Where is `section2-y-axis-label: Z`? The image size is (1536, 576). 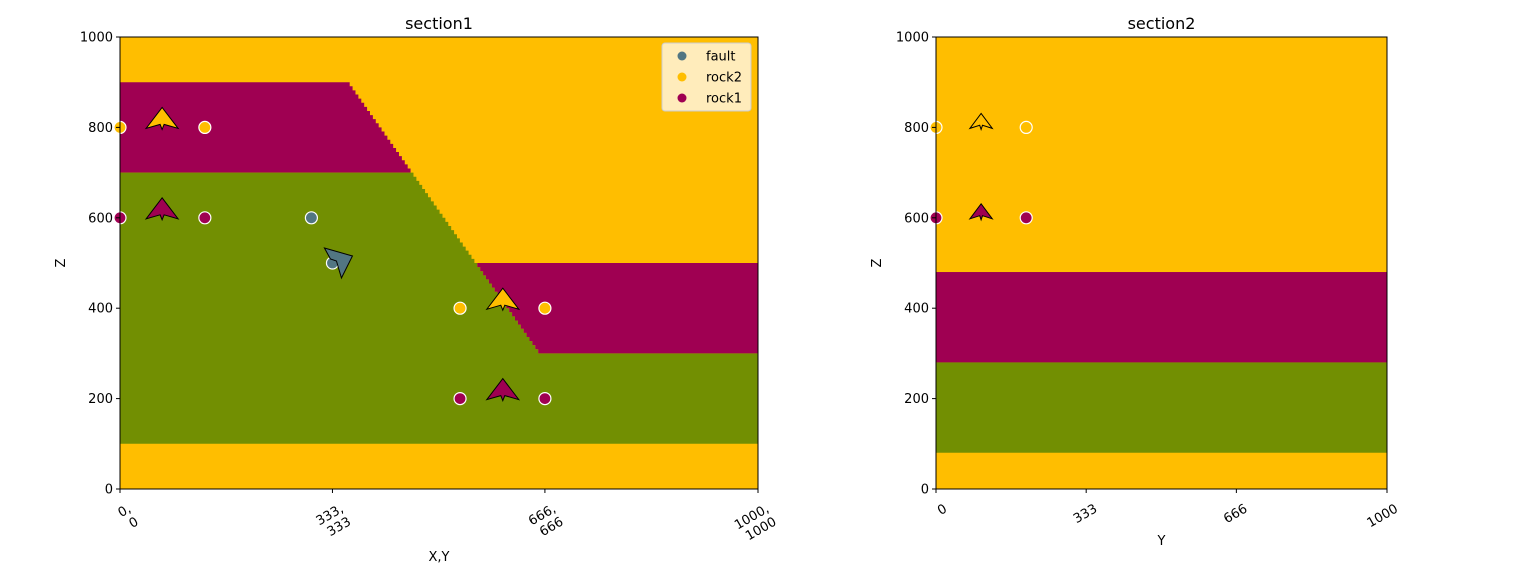
section2-y-axis-label: Z is located at coordinates (877, 262).